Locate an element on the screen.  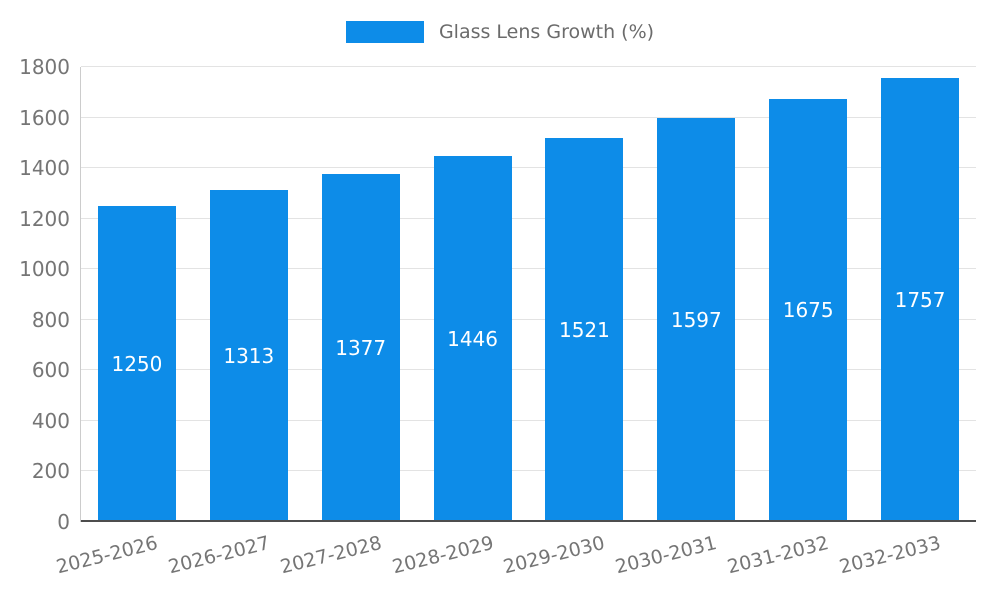
x-axis-label: 2031-2032 is located at coordinates (778, 555).